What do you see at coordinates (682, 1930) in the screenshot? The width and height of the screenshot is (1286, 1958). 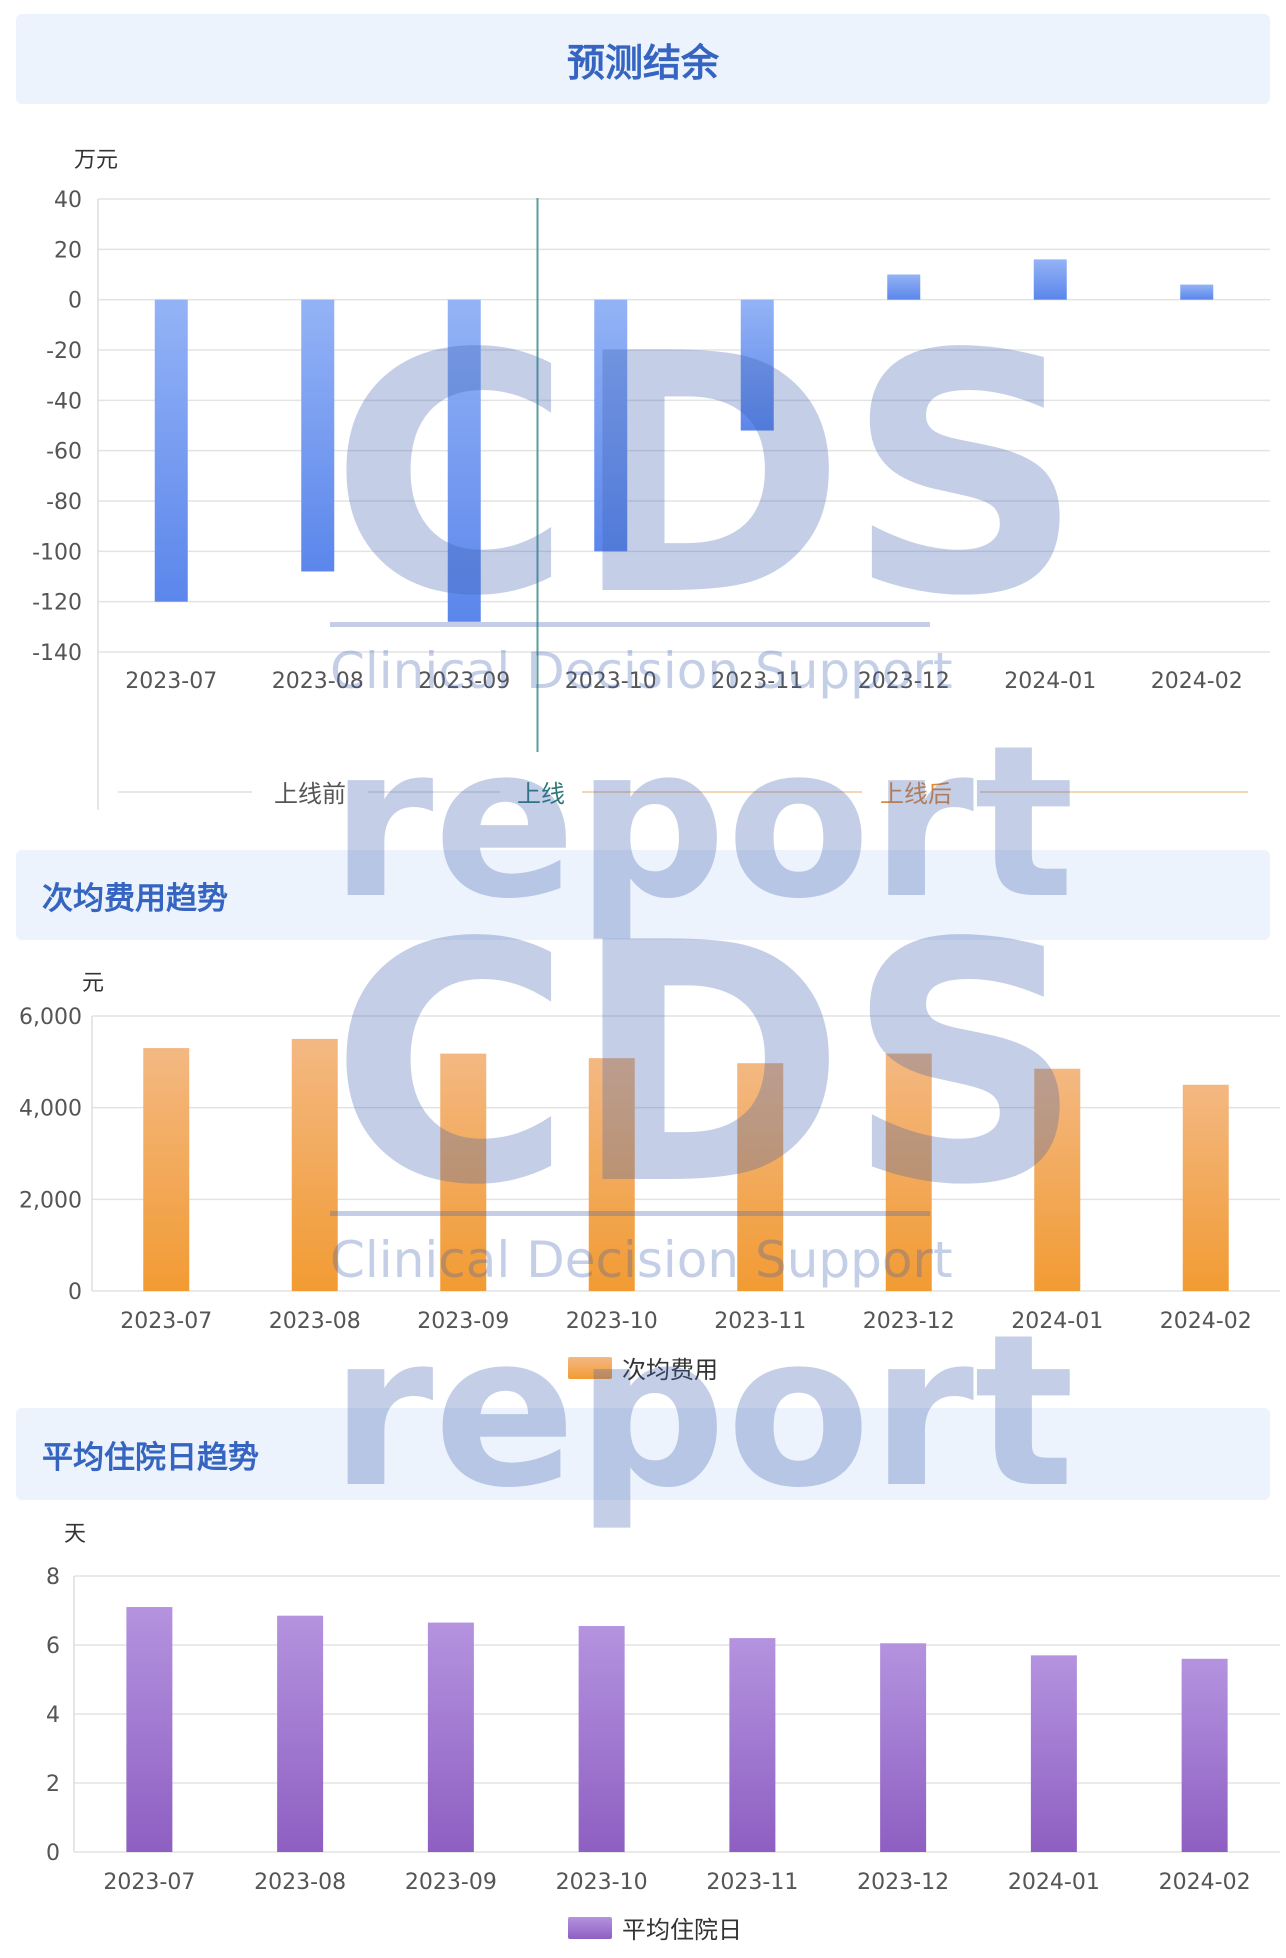 I see `legend-label: 平均住院日` at bounding box center [682, 1930].